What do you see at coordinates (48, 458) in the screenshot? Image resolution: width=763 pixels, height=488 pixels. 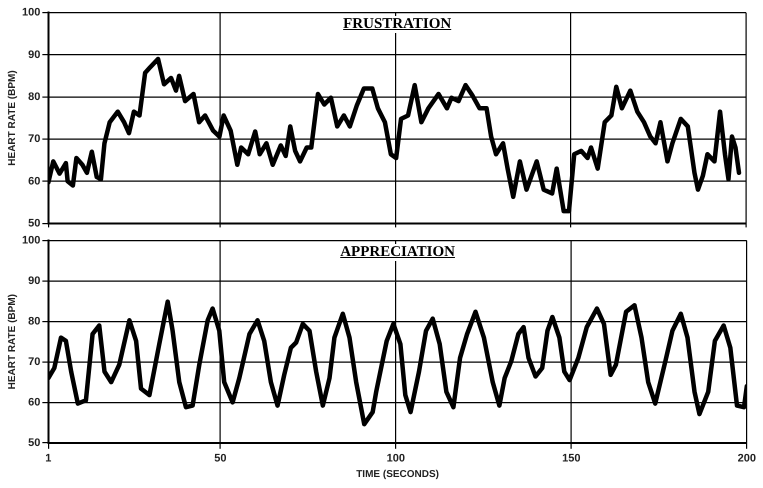 I see `x-tick-label: 1` at bounding box center [48, 458].